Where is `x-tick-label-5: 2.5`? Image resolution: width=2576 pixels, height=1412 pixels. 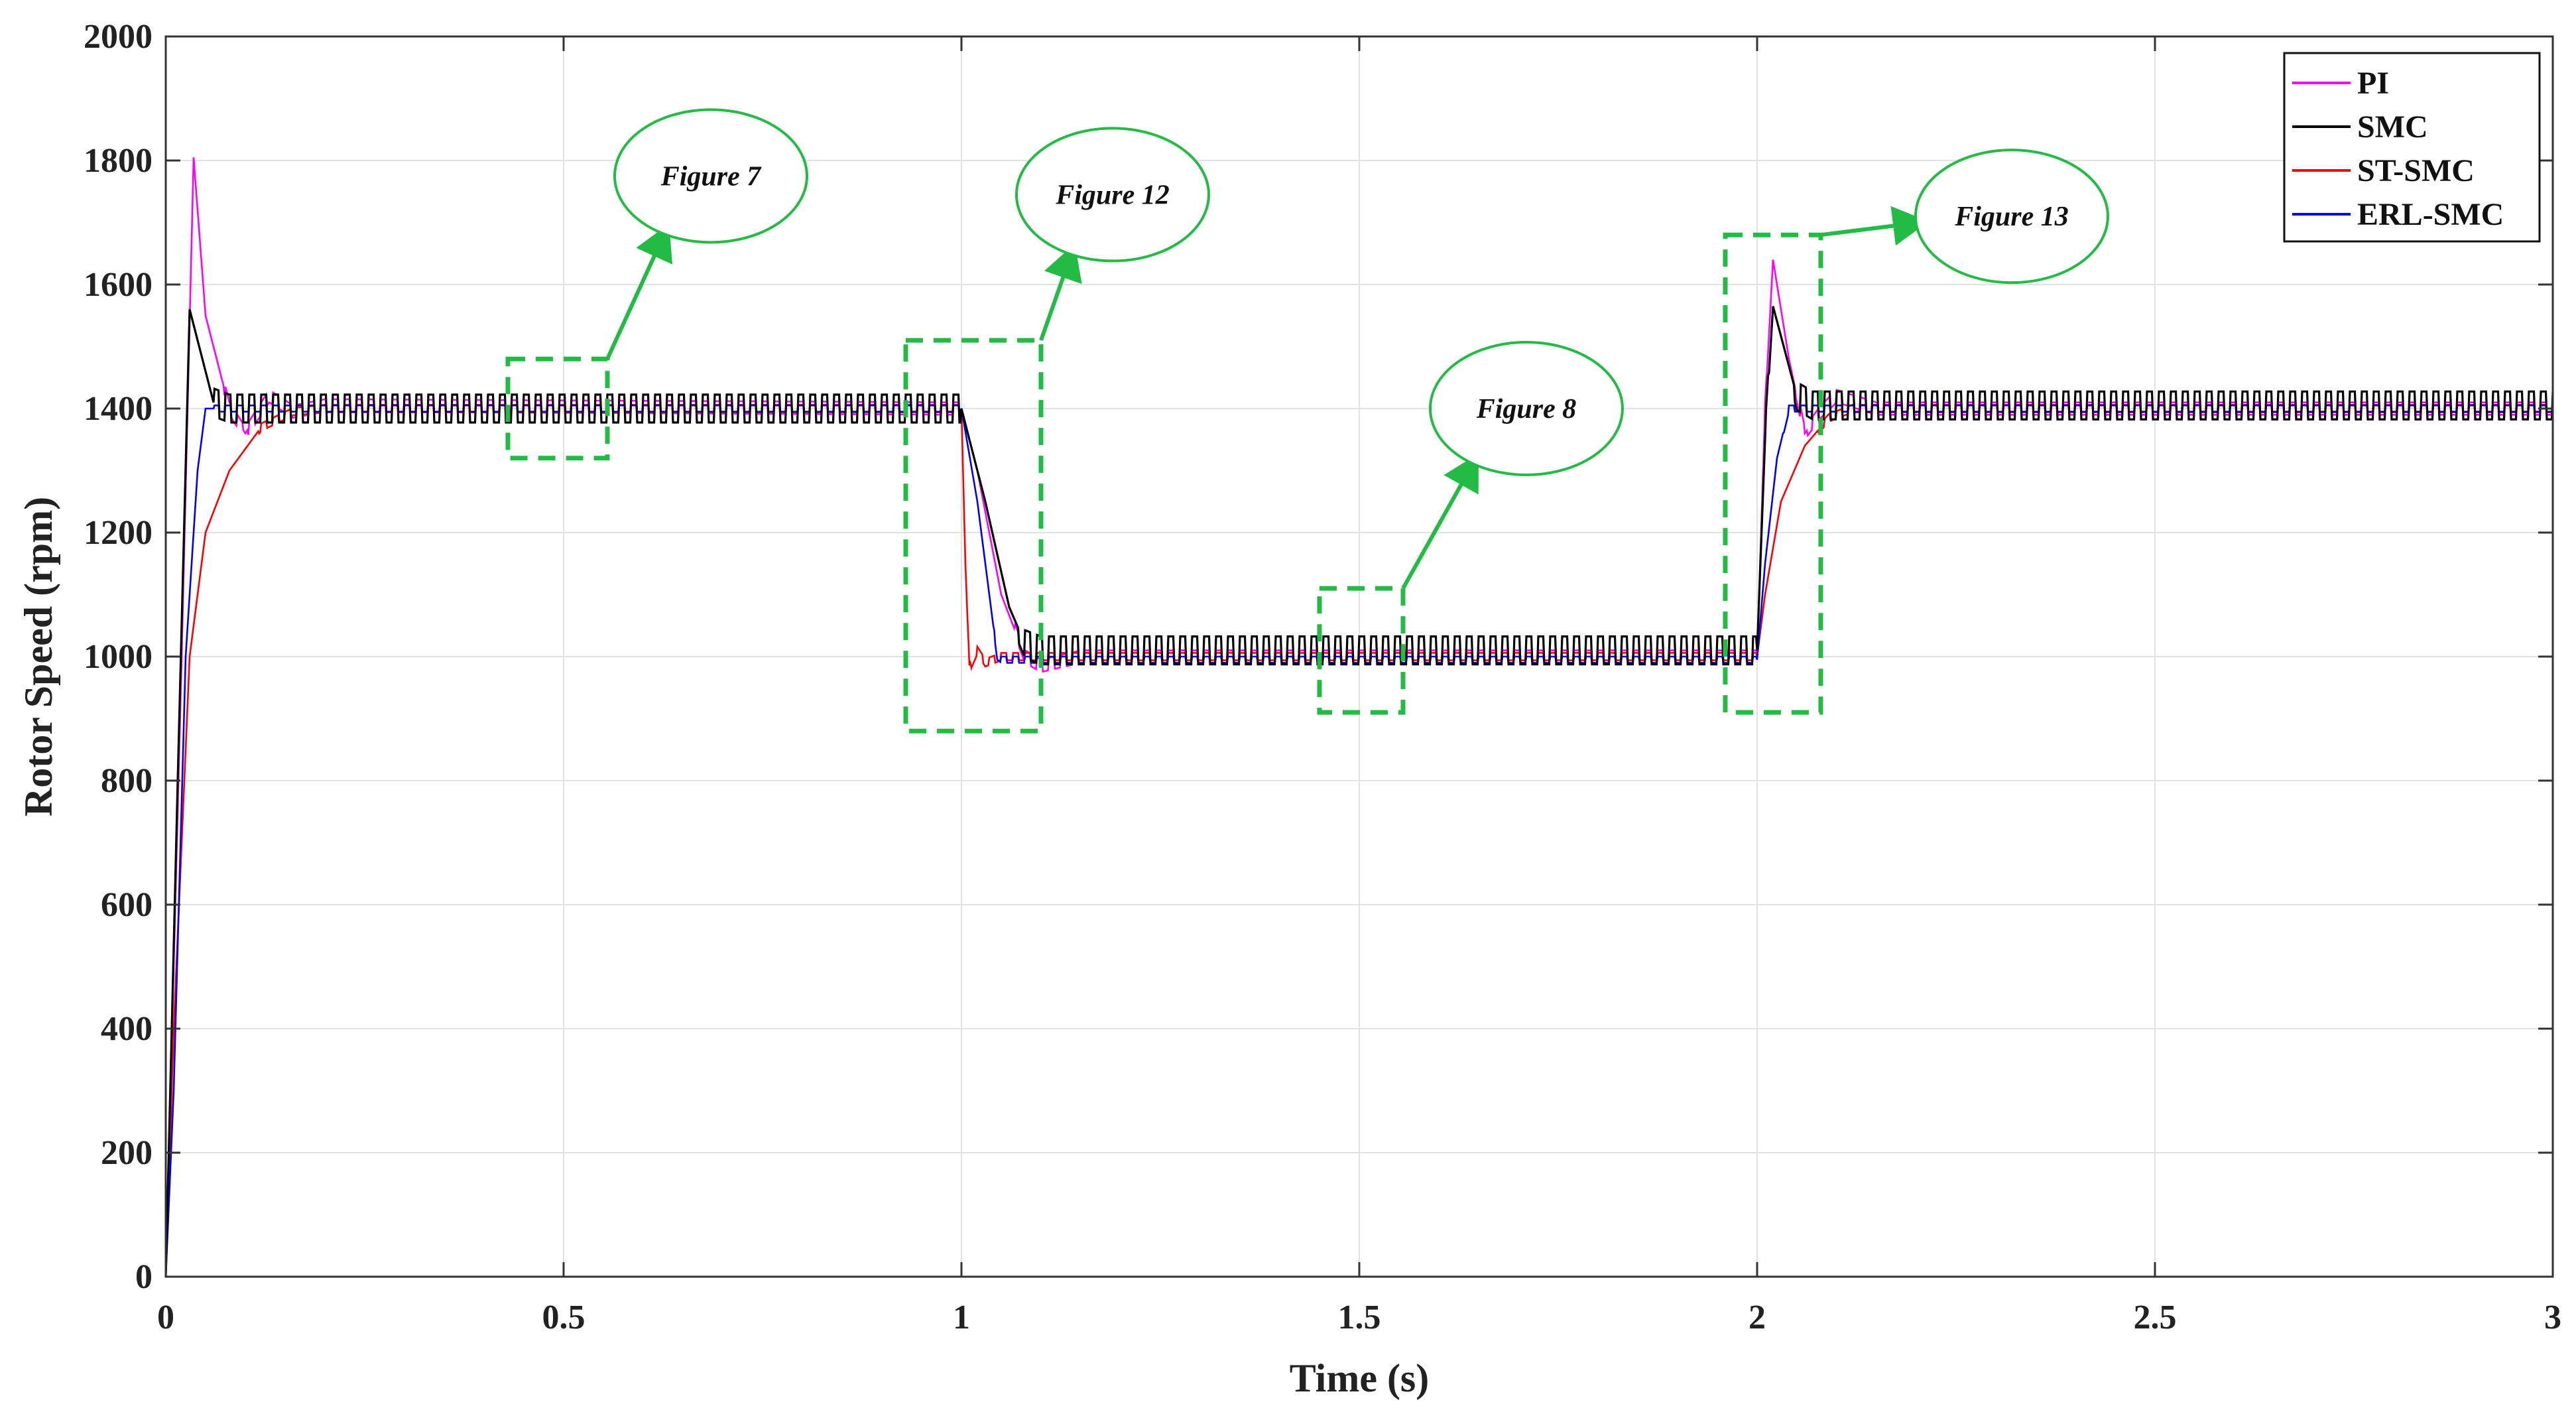
x-tick-label-5: 2.5 is located at coordinates (2155, 1317).